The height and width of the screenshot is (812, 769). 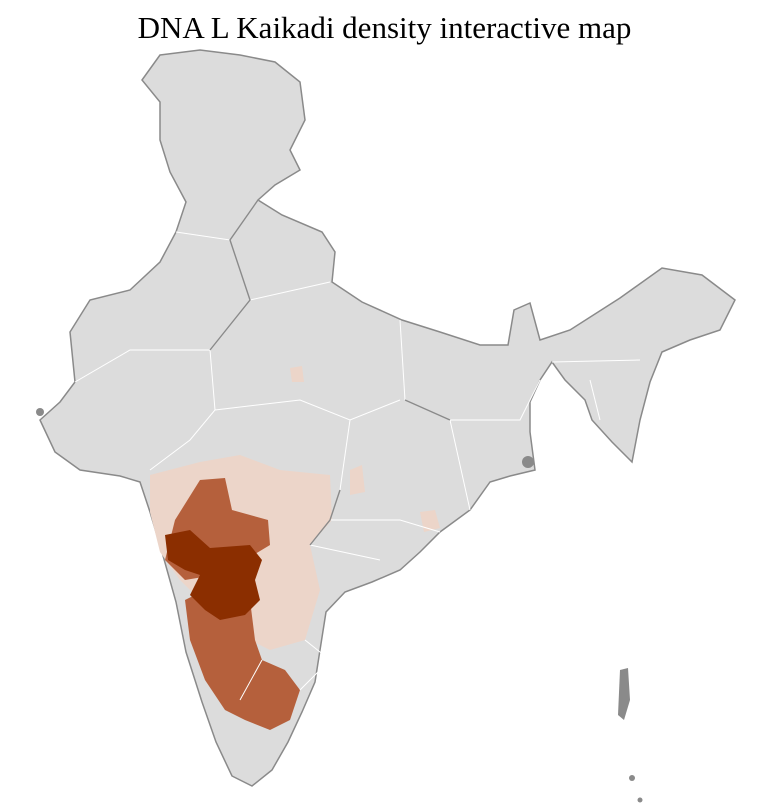 What do you see at coordinates (384, 27) in the screenshot?
I see `map-title: DNA L Kaikadi density interactive map` at bounding box center [384, 27].